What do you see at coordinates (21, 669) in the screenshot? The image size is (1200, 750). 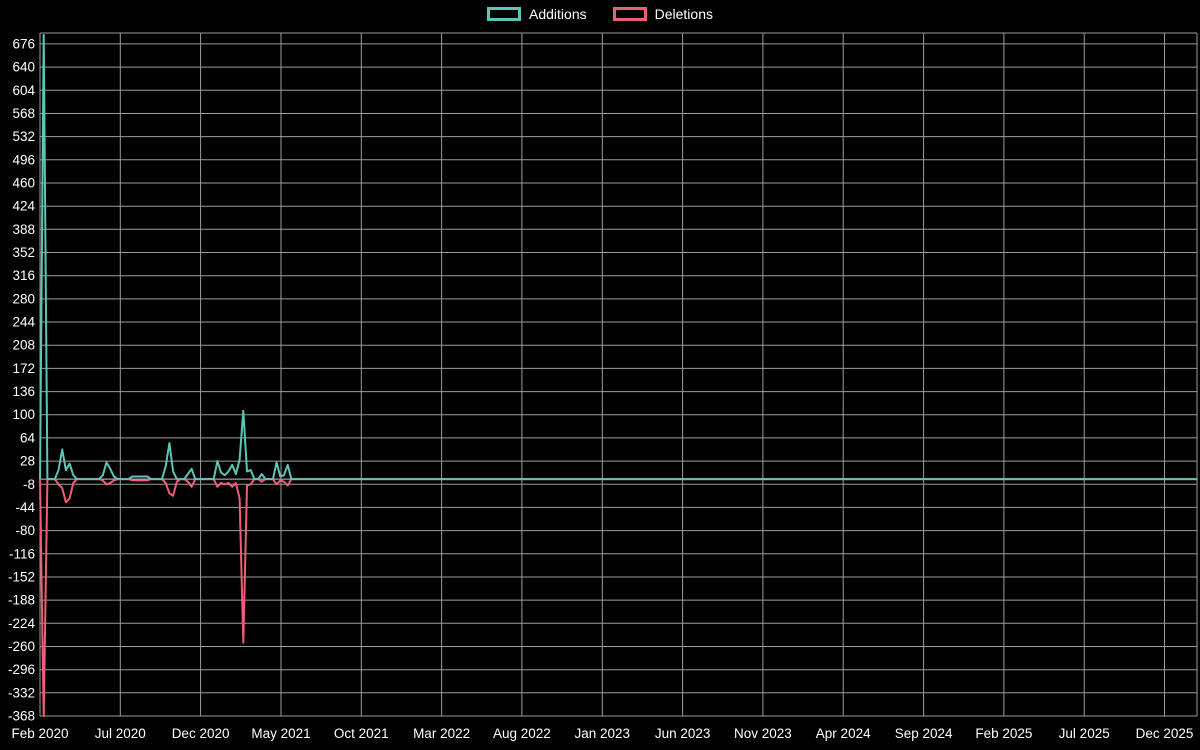 I see `y-axis-tick-label: -296` at bounding box center [21, 669].